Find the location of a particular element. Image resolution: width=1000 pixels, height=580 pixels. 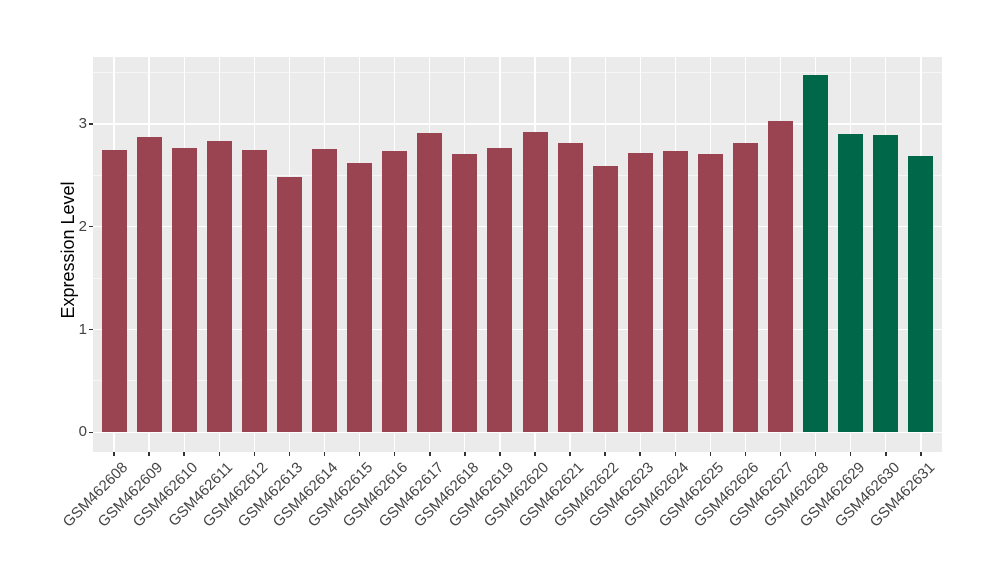

bar-GSM462616 is located at coordinates (395, 291).